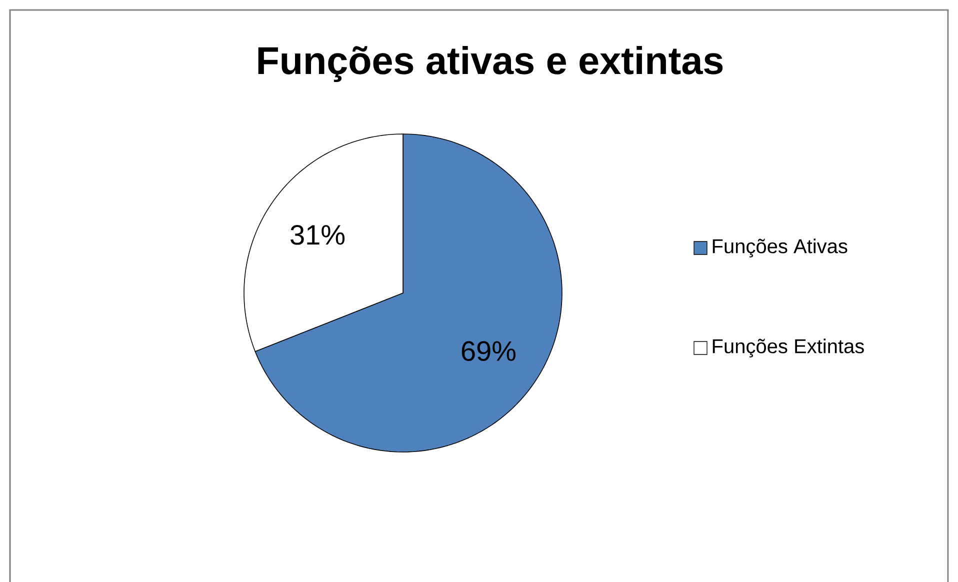 The height and width of the screenshot is (582, 958). What do you see at coordinates (317, 234) in the screenshot?
I see `data-label: 31%` at bounding box center [317, 234].